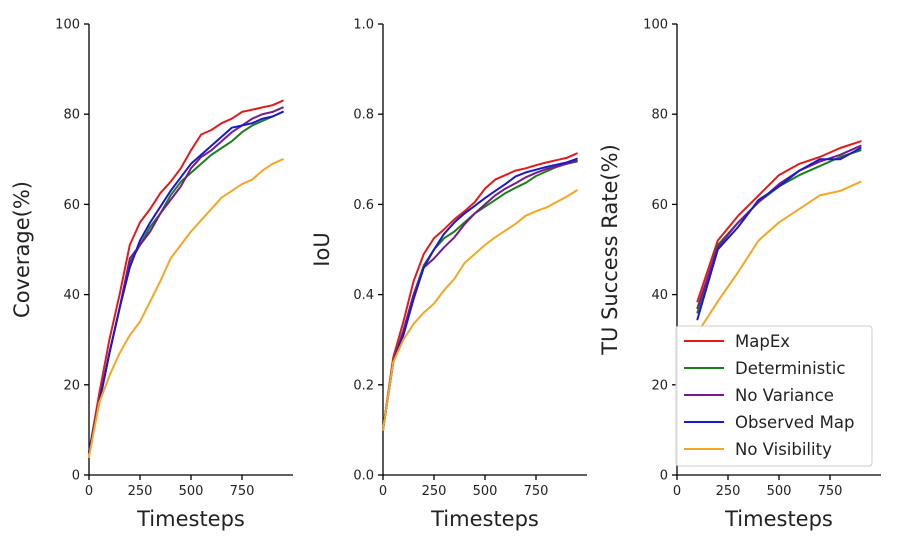  I want to click on y-axis-title: IoU, so click(322, 249).